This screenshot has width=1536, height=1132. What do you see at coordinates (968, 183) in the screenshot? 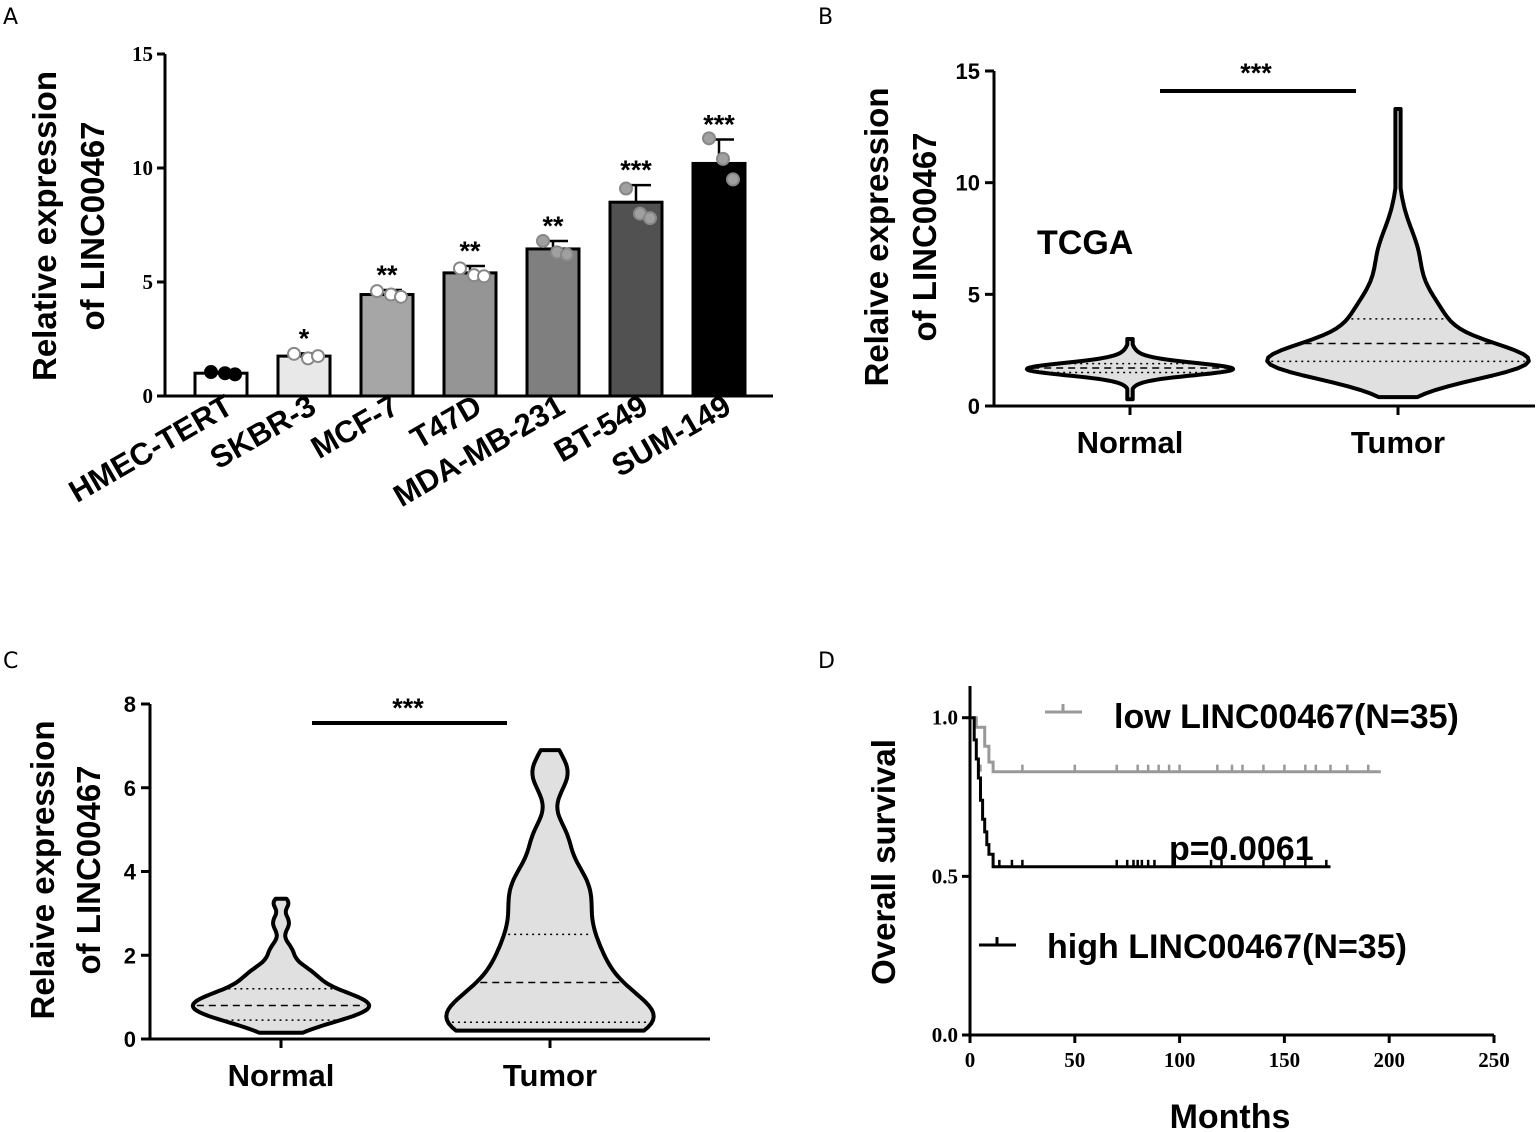
I see `b-ytick-label: 10` at bounding box center [968, 183].